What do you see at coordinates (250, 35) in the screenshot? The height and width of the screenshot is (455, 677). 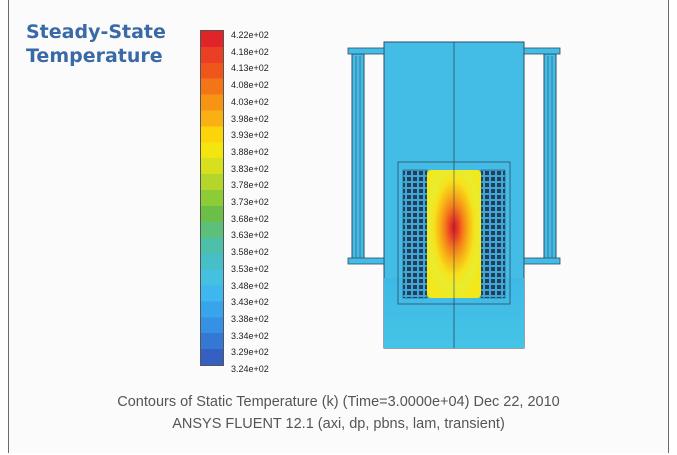 I see `colorbar-tick-label: 4.22e+02` at bounding box center [250, 35].